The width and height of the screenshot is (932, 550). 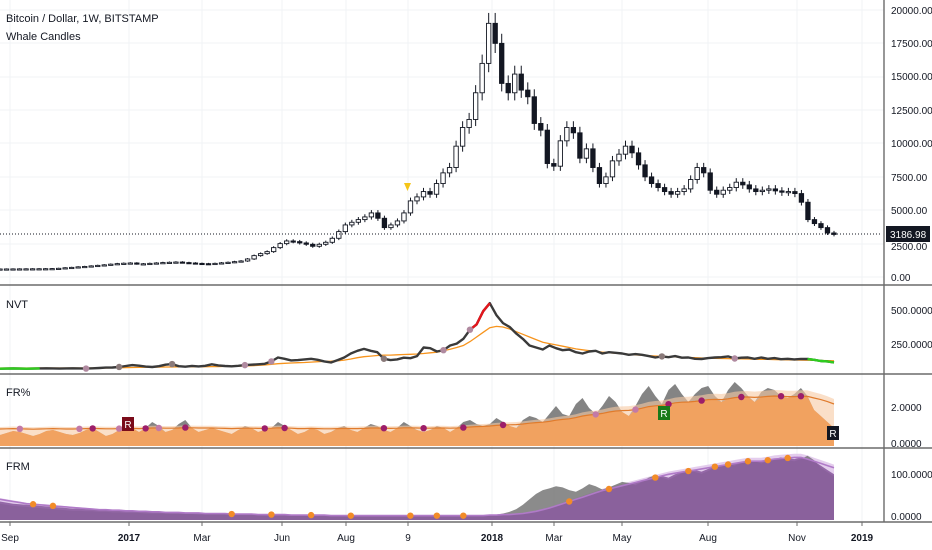 I want to click on nvt-line, so click(x=417, y=336).